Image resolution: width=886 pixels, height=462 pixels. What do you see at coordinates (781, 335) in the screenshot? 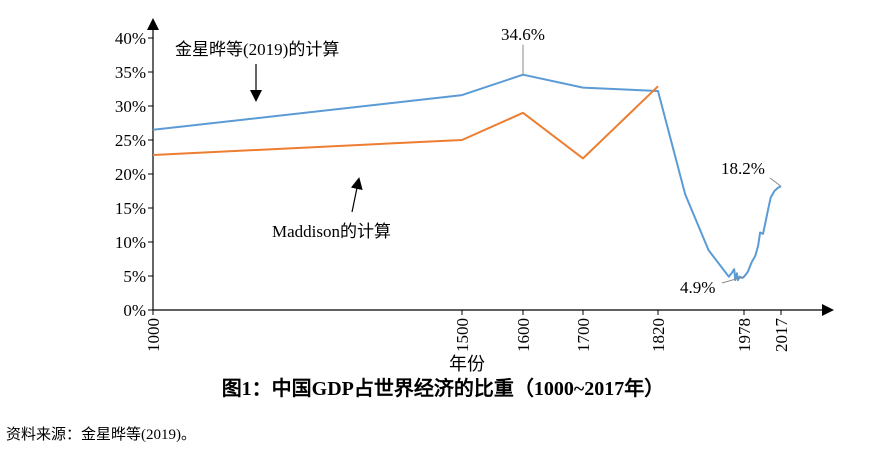
I see `x-tick-label: 2017` at bounding box center [781, 335].